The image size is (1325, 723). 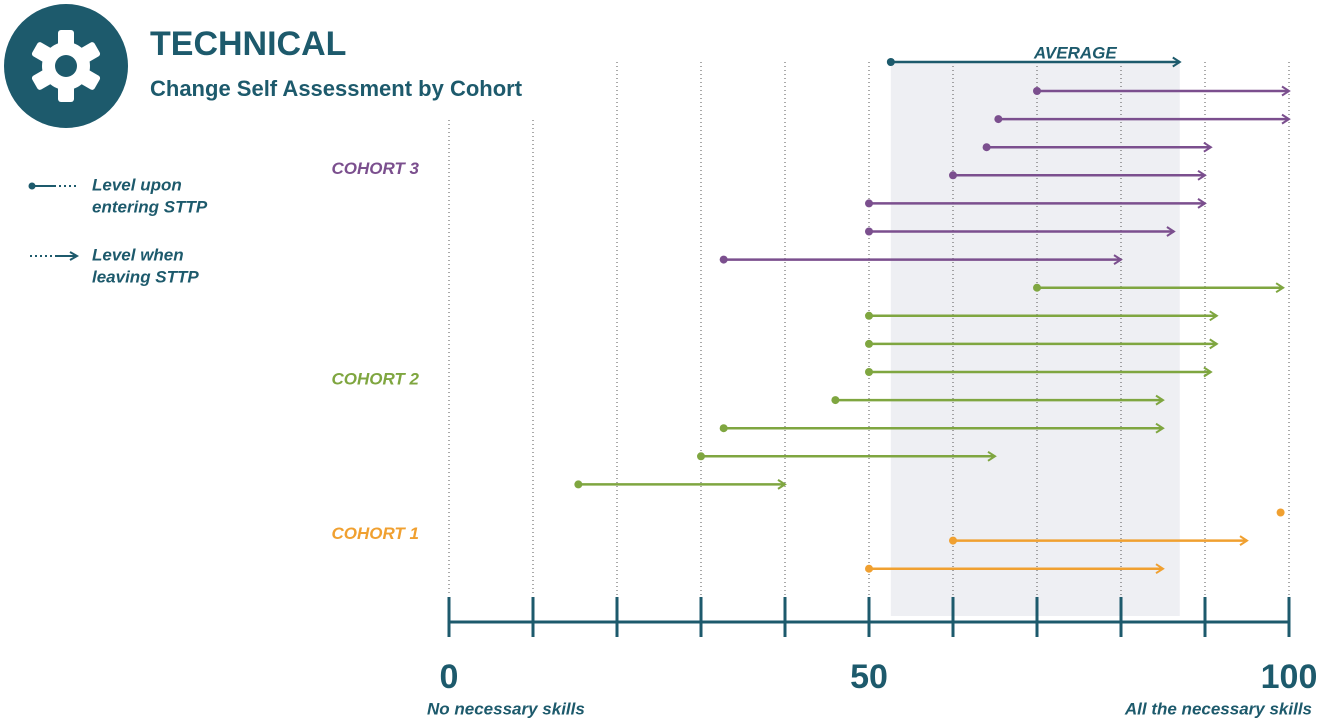 I want to click on average-label: AVERAGE, so click(x=1075, y=52).